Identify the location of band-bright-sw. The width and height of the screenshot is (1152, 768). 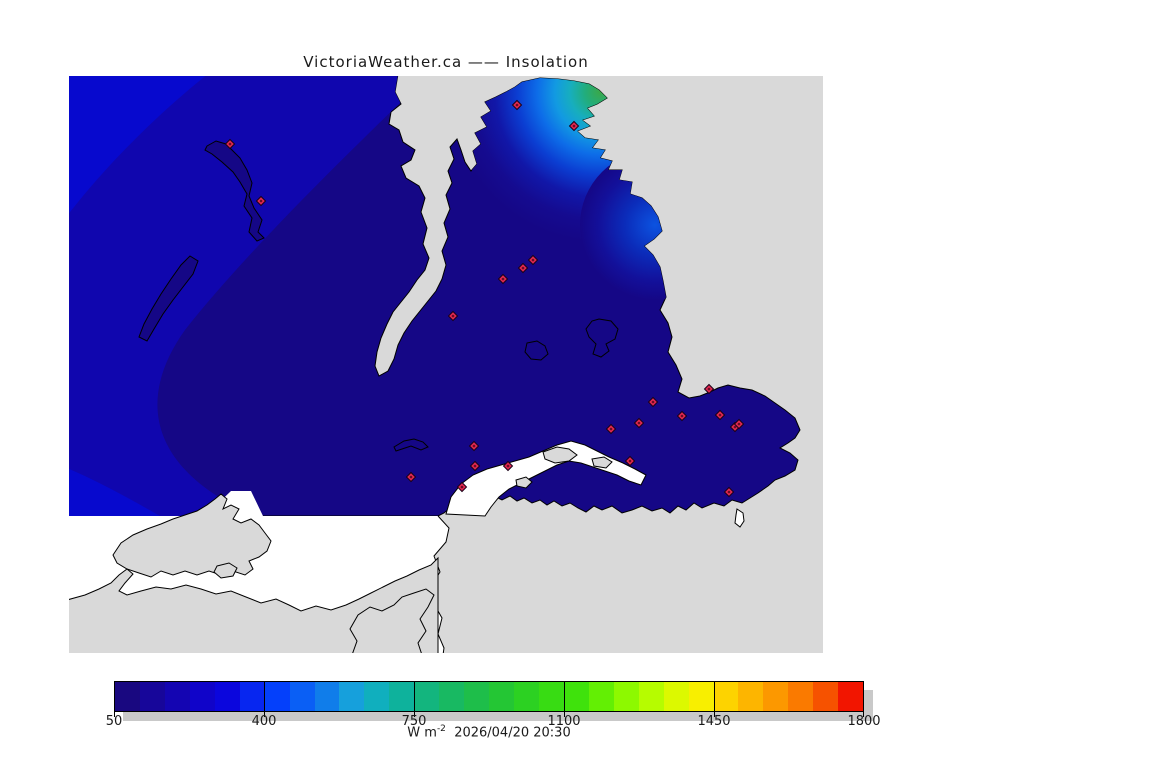
(113, 492).